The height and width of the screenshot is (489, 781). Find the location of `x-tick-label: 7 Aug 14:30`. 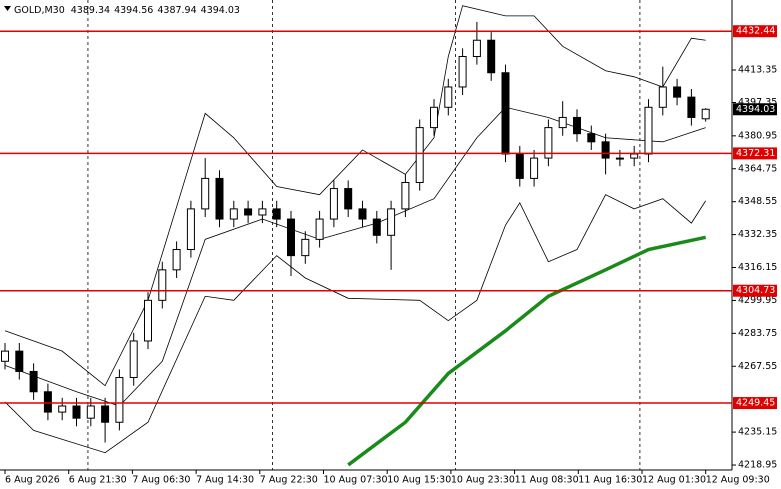

x-tick-label: 7 Aug 14:30 is located at coordinates (225, 480).